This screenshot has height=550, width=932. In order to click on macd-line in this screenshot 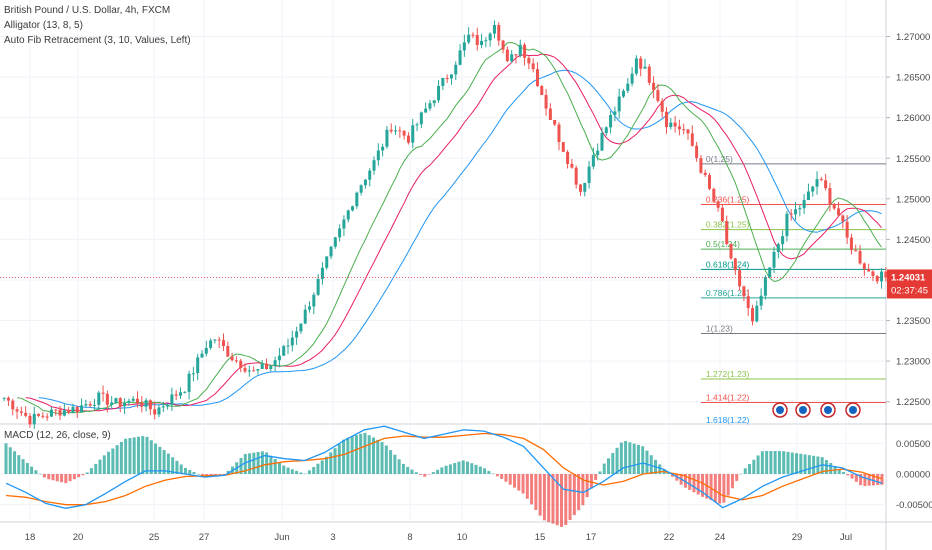, I will do `click(444, 467)`.